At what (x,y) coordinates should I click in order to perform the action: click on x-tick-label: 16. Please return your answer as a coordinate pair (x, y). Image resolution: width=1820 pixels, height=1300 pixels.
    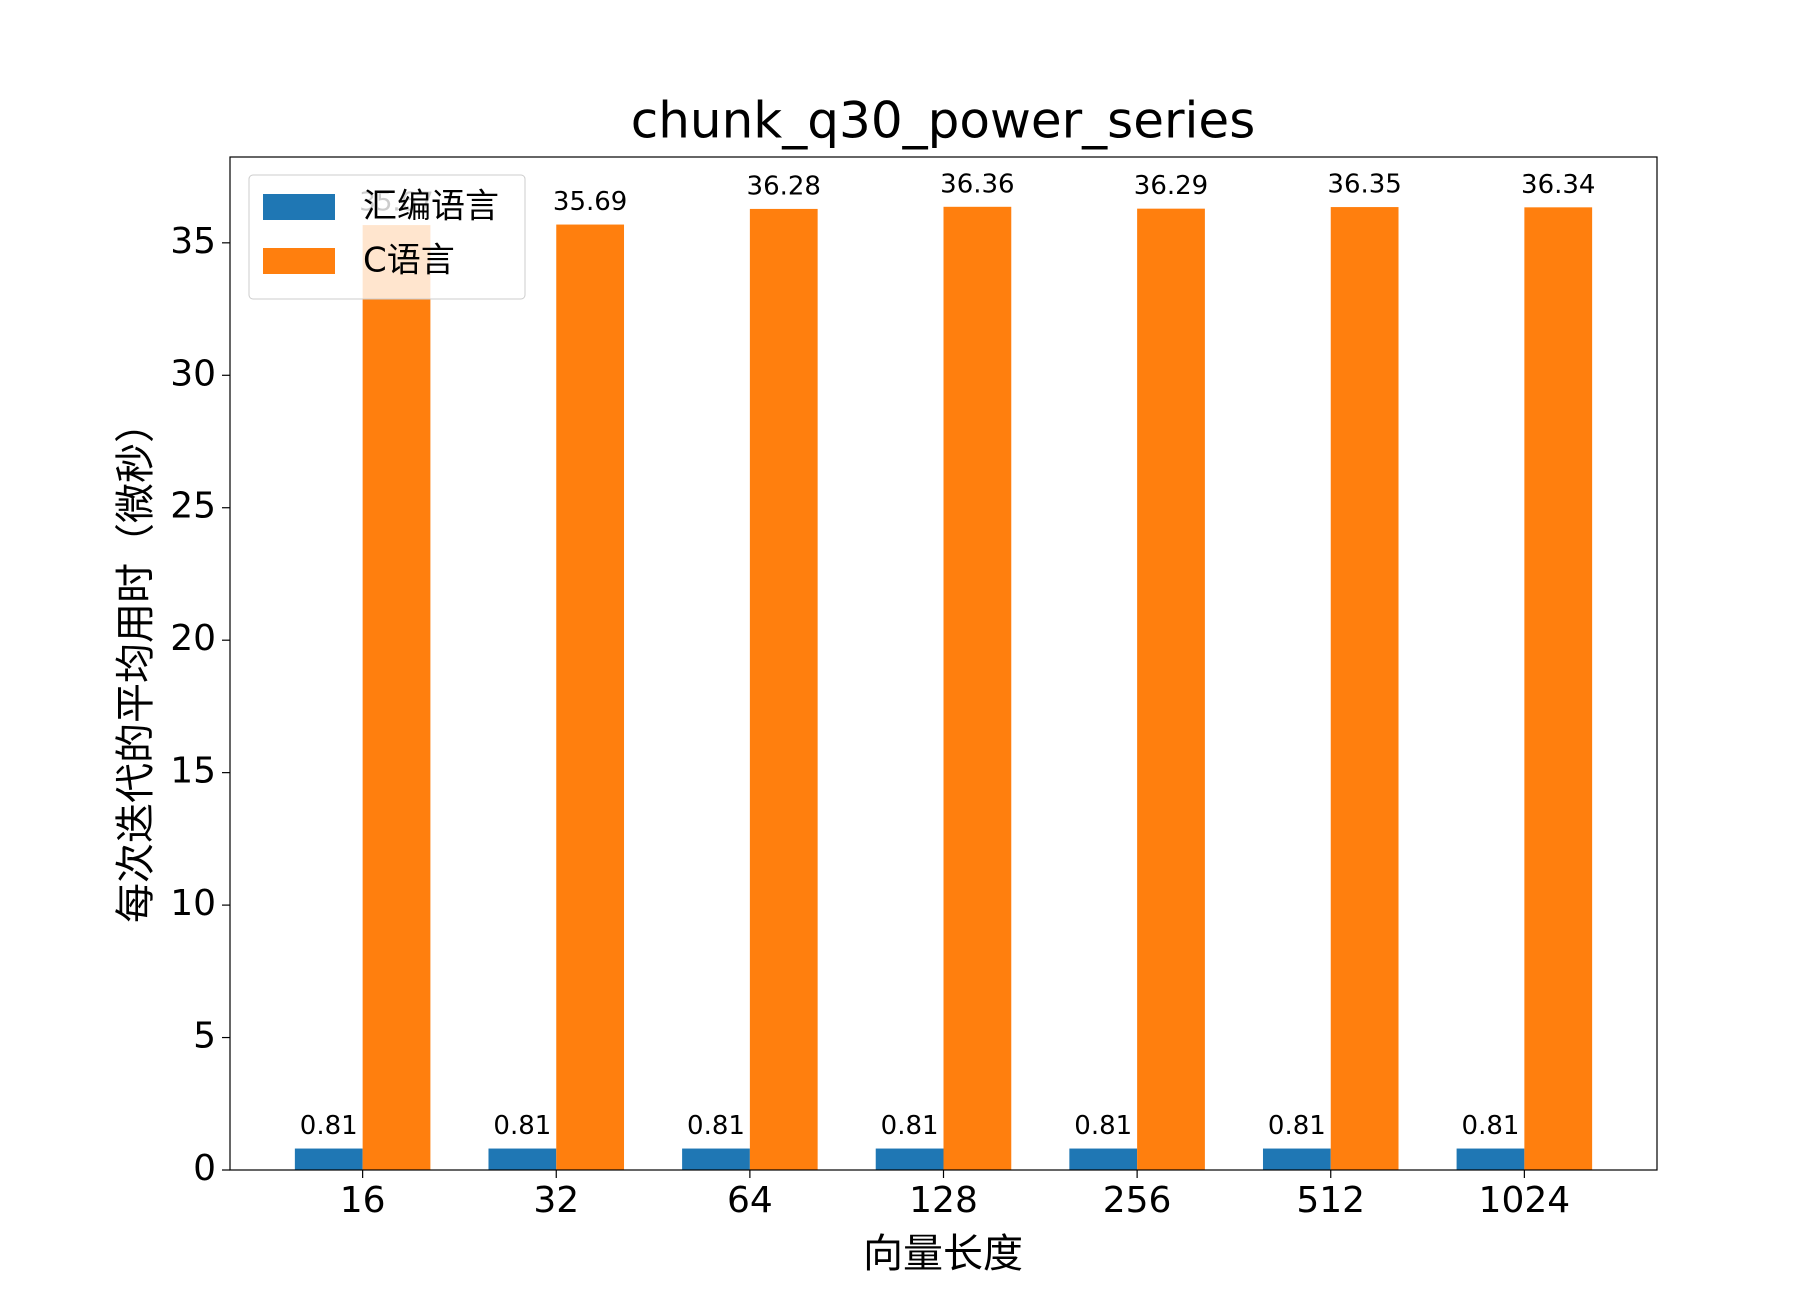
    Looking at the image, I should click on (363, 1200).